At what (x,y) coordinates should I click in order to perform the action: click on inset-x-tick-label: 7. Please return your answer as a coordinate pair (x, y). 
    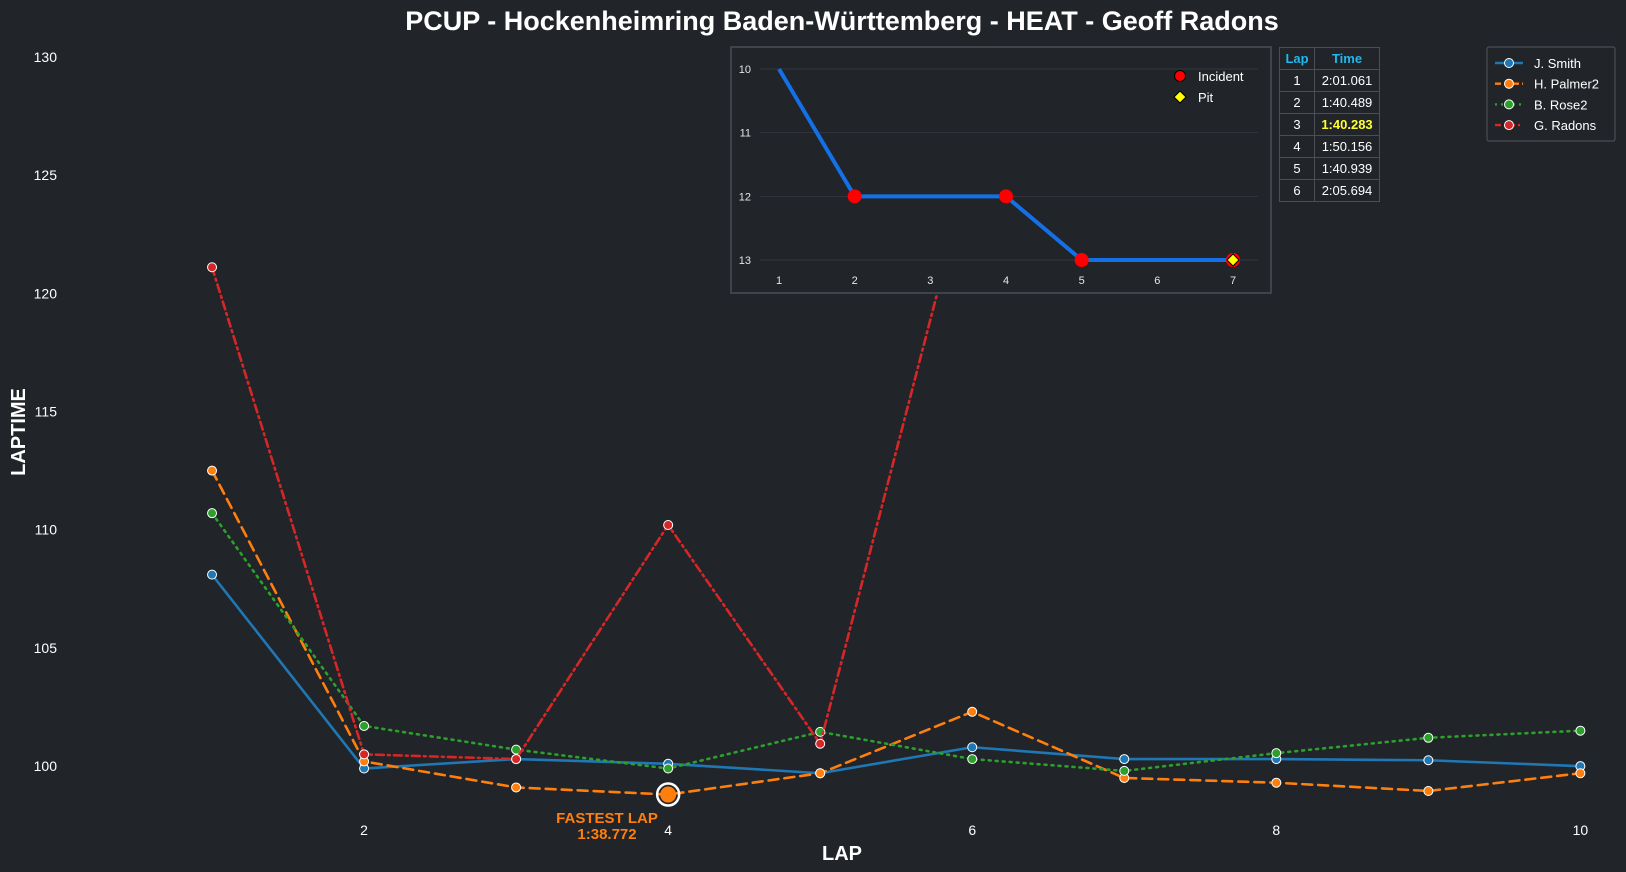
    Looking at the image, I should click on (1233, 281).